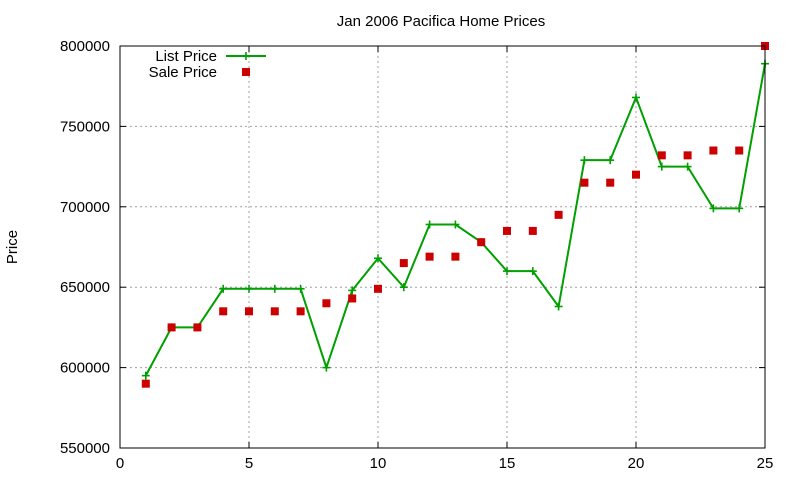  I want to click on y-tick-label: 800000, so click(85, 46).